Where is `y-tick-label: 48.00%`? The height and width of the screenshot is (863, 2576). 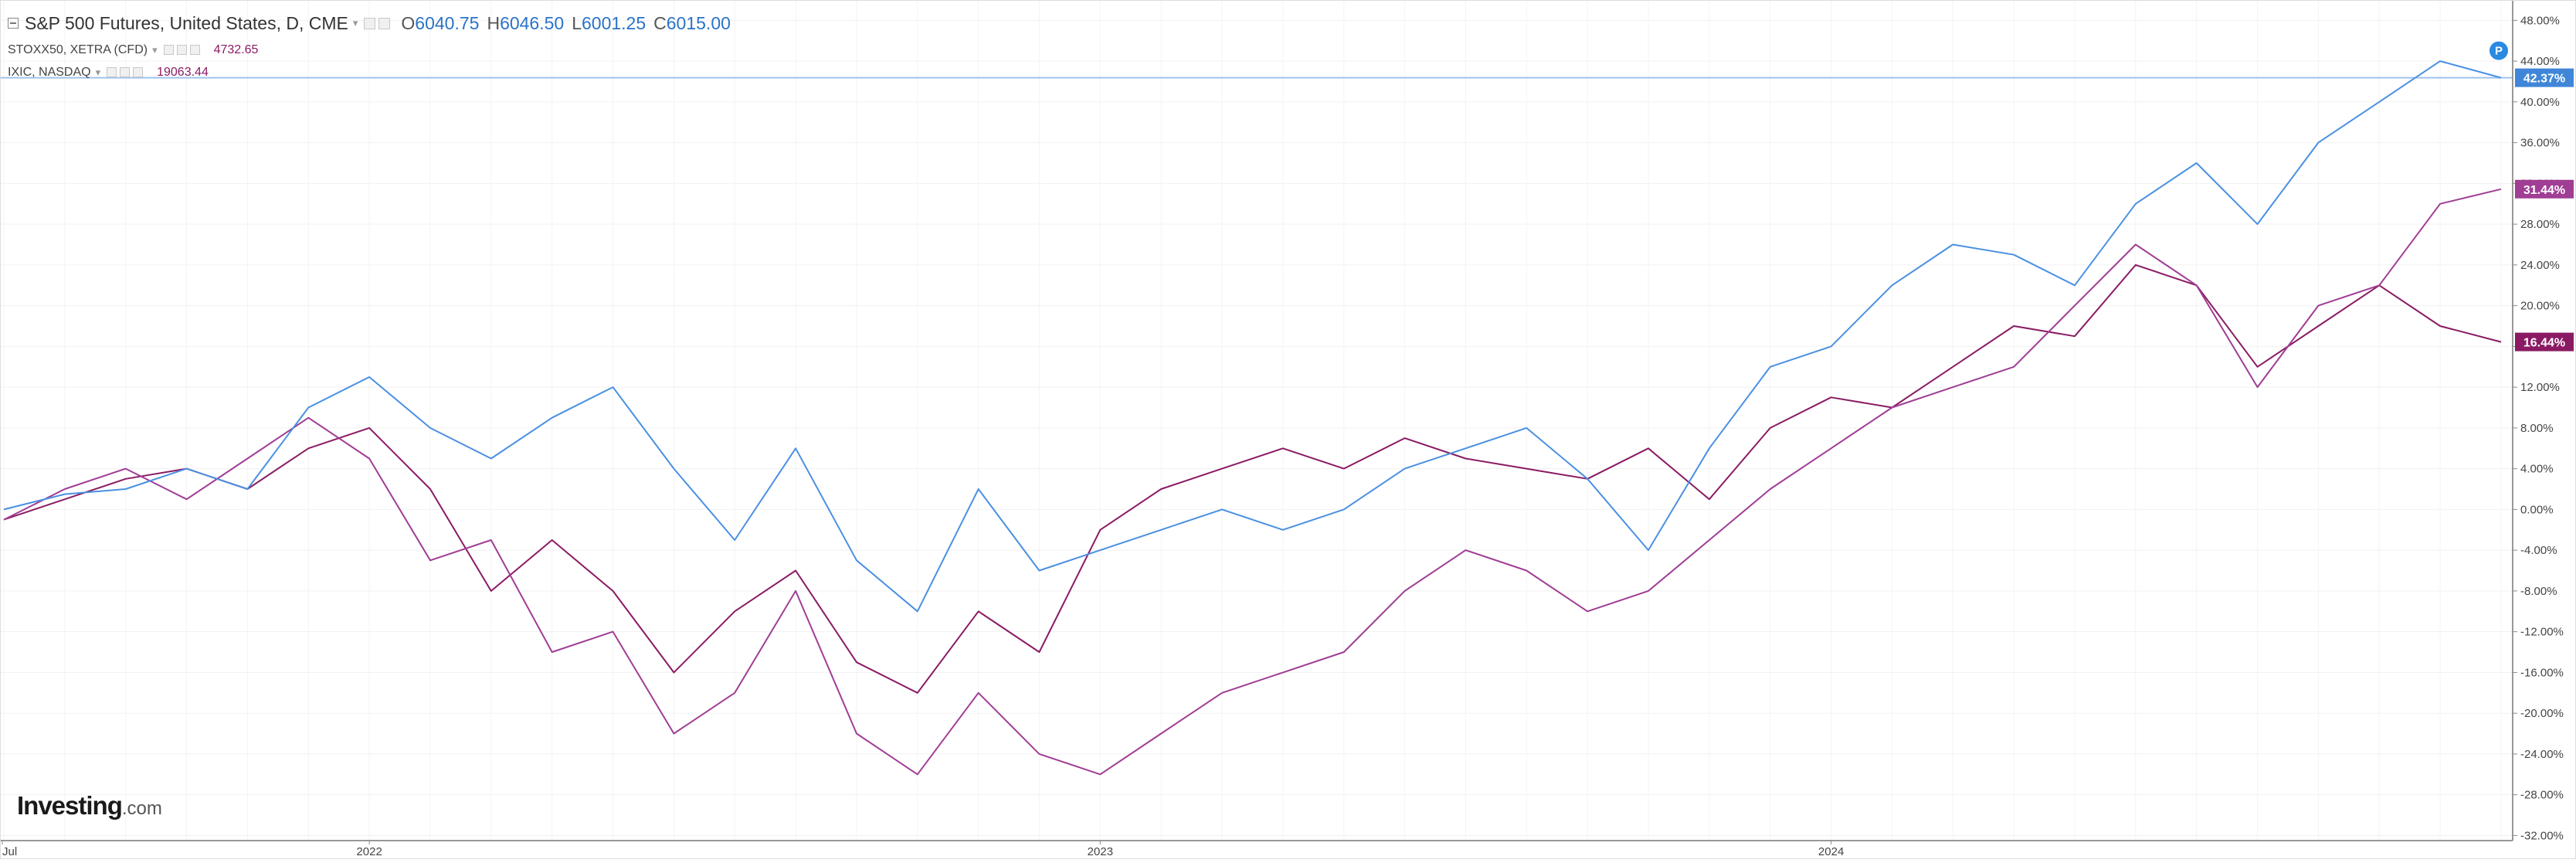 y-tick-label: 48.00% is located at coordinates (2540, 20).